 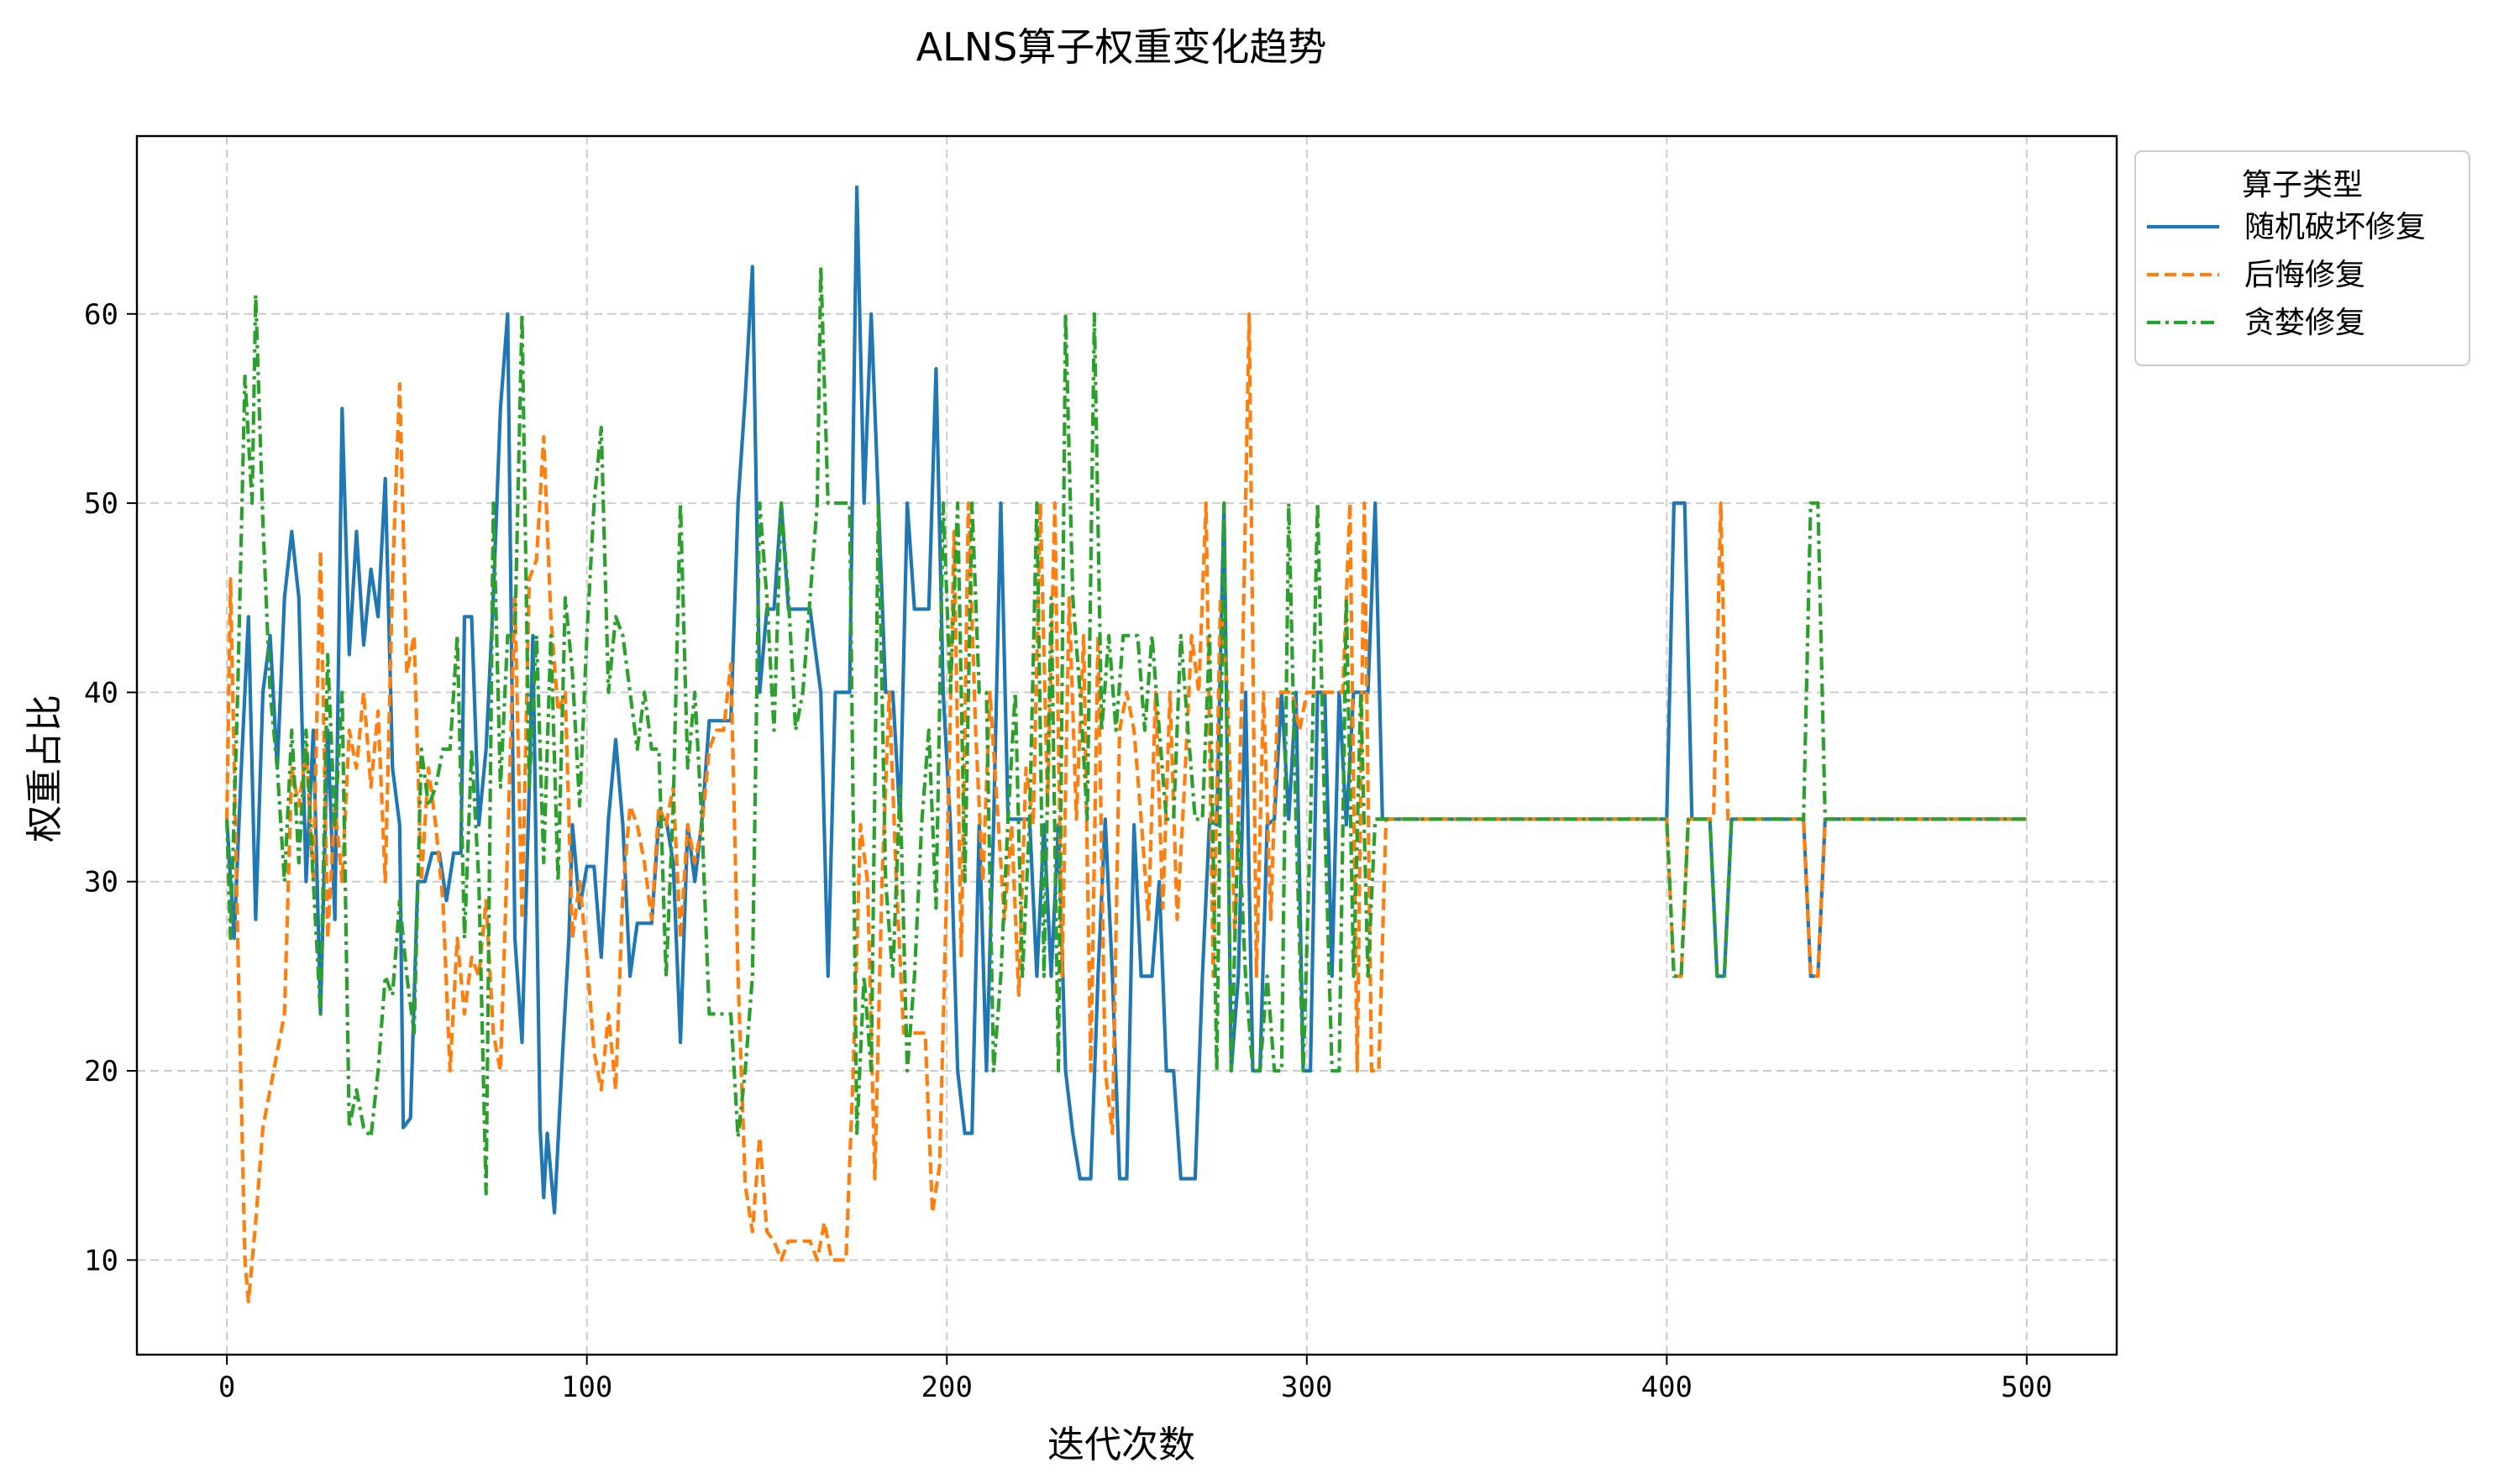 I want to click on x-tick-label: 0, so click(x=227, y=1388).